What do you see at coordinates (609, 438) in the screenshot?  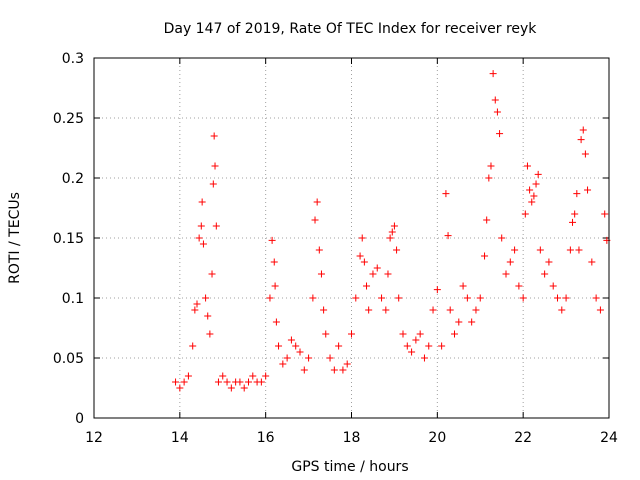 I see `x-tick-label: 24` at bounding box center [609, 438].